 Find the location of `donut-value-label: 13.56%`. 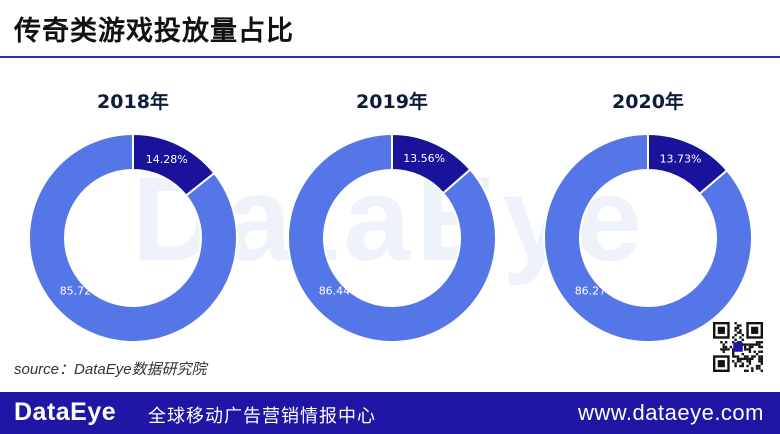

donut-value-label: 13.56% is located at coordinates (424, 158).